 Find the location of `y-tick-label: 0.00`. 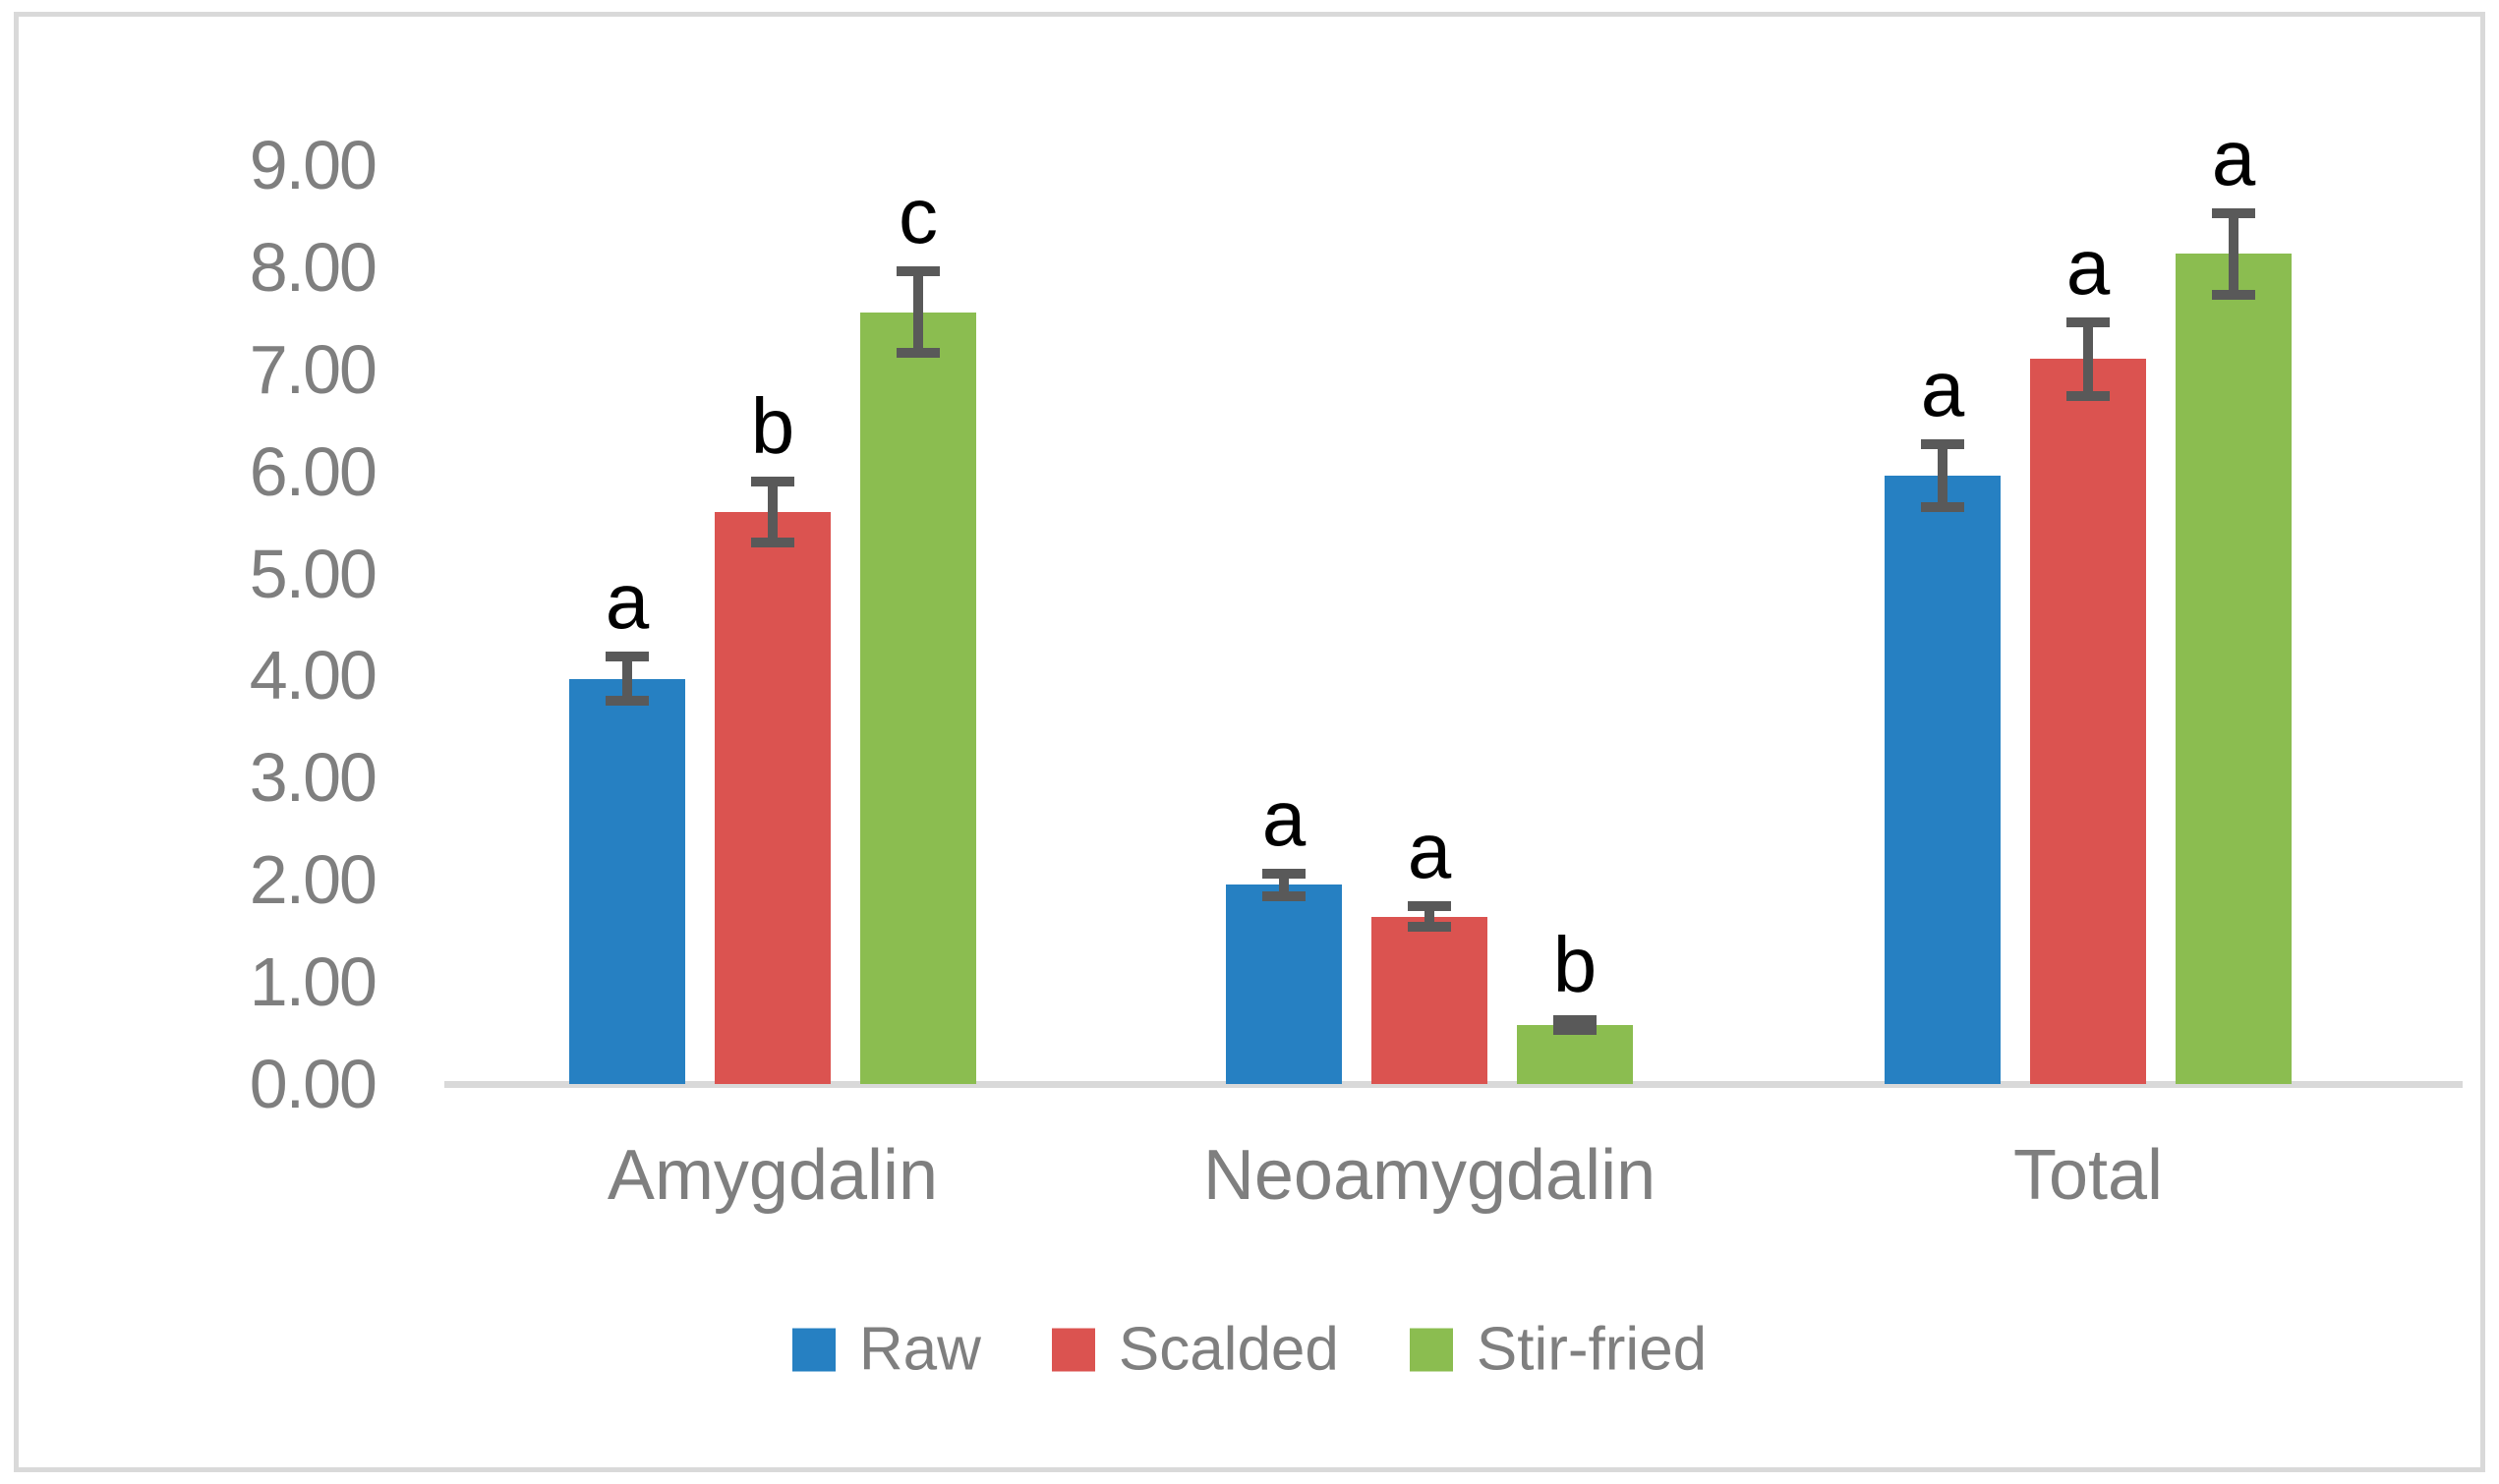

y-tick-label: 0.00 is located at coordinates (313, 1084).